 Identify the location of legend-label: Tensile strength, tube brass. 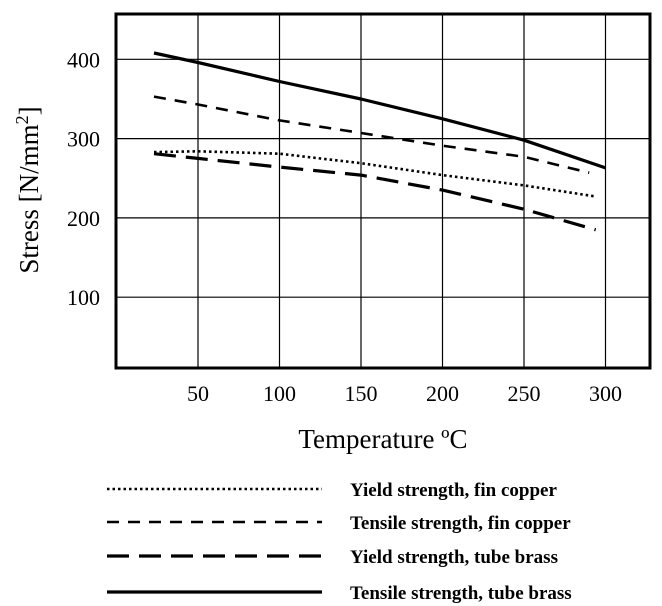
(461, 593).